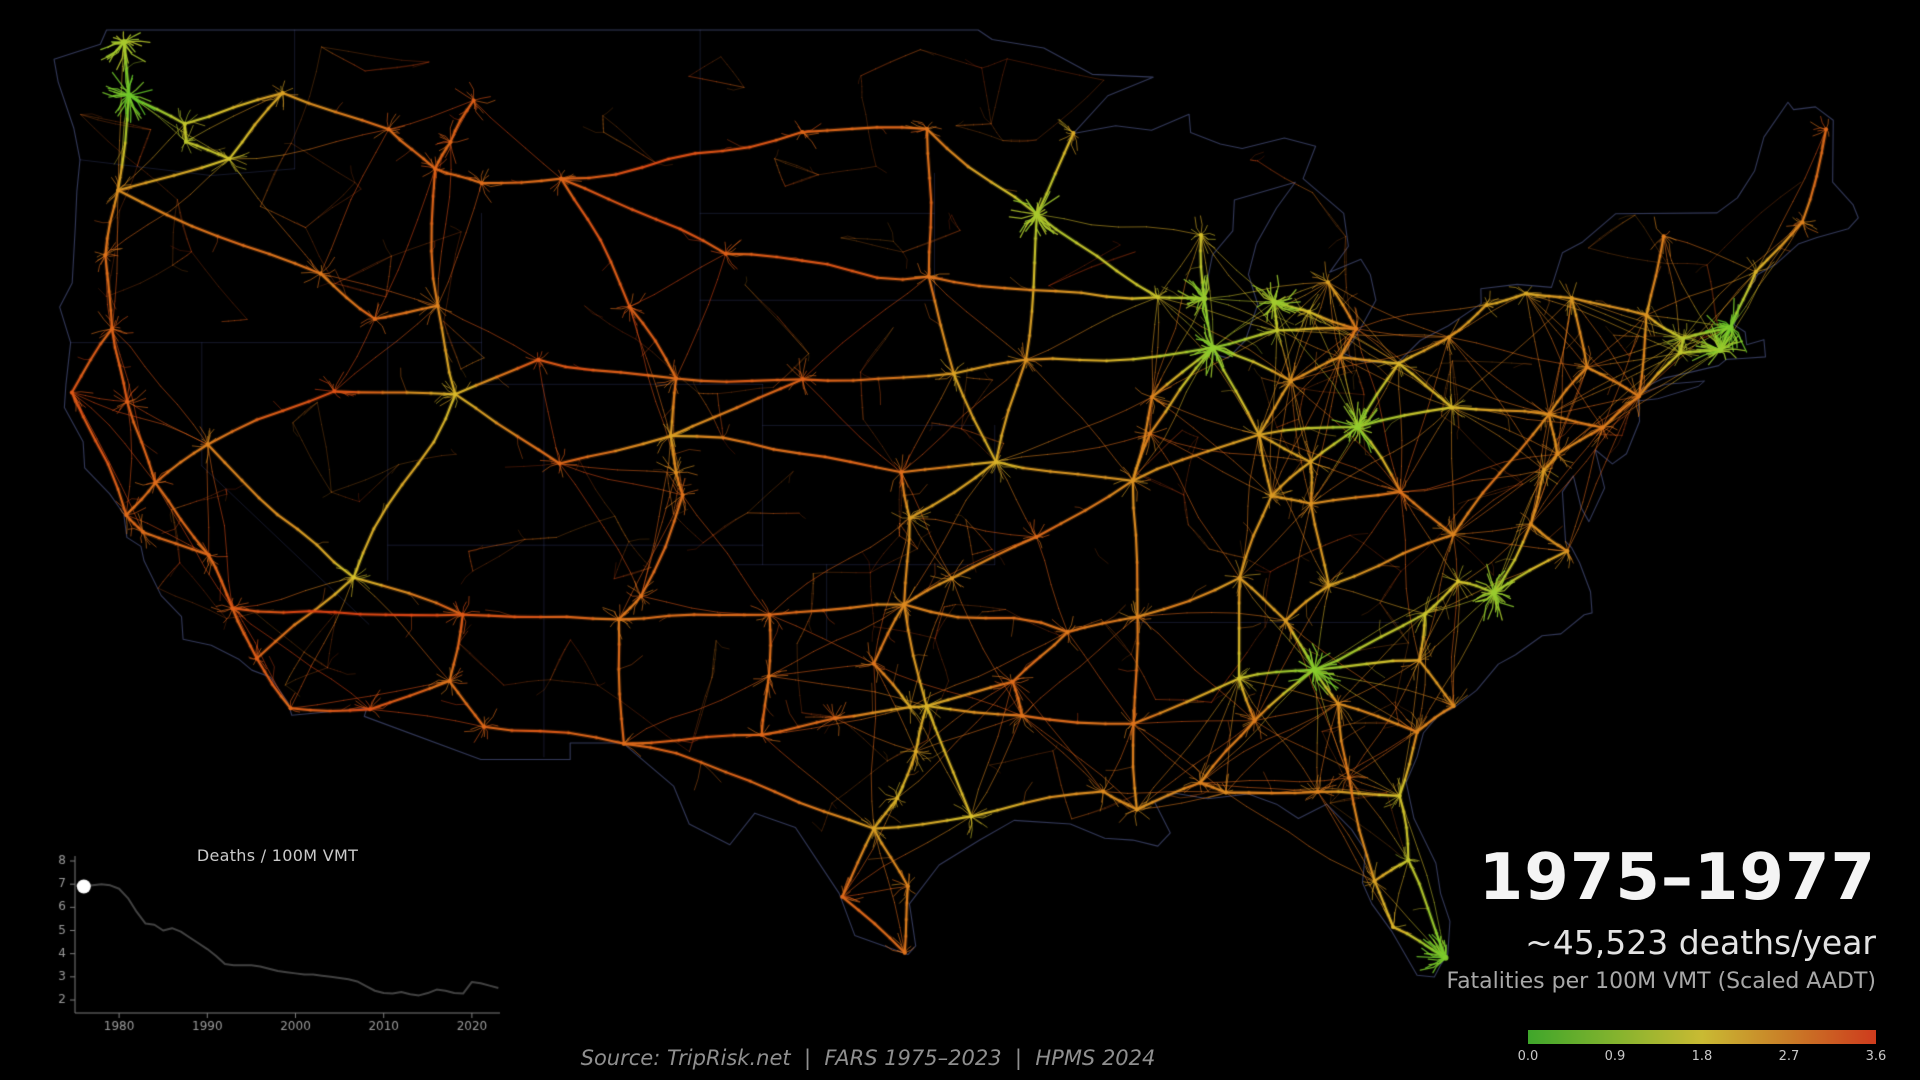  What do you see at coordinates (1615, 1056) in the screenshot?
I see `legend-tick: 0.9` at bounding box center [1615, 1056].